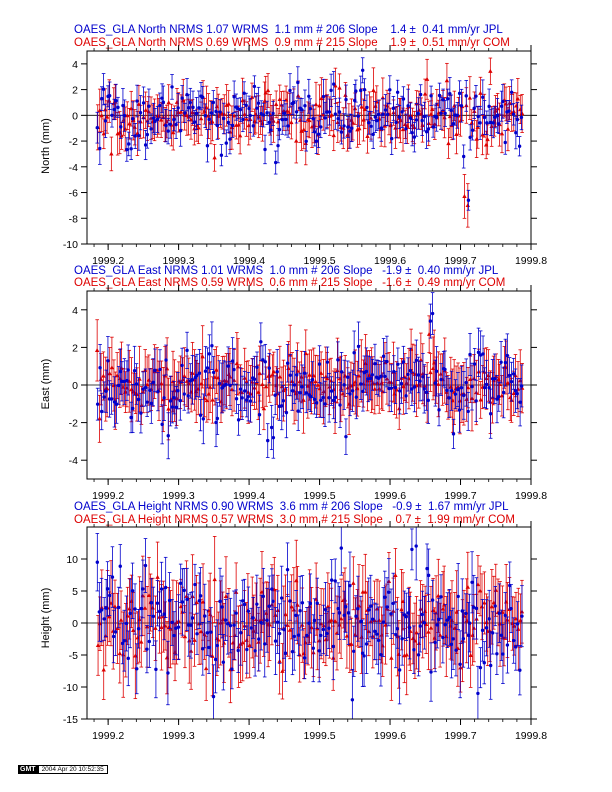 This screenshot has height=792, width=612. What do you see at coordinates (531, 496) in the screenshot?
I see `x-tick-label: 1999.8` at bounding box center [531, 496].